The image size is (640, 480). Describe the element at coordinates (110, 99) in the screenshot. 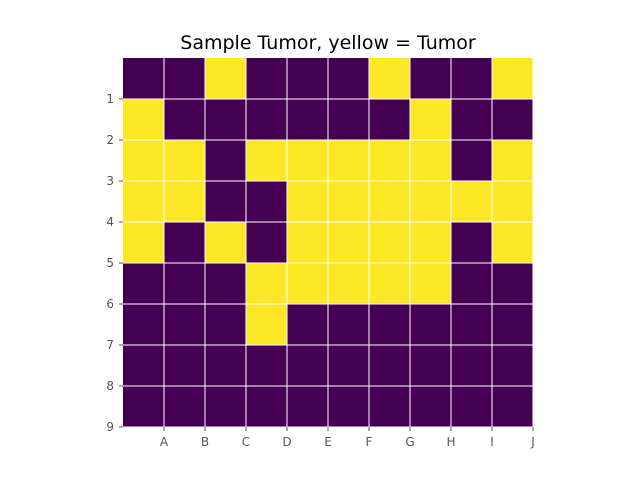

I see `y-tick-label: 1` at that location.